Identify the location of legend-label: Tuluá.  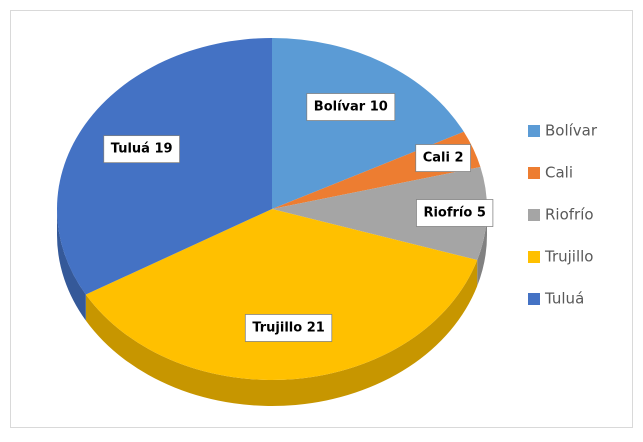
(564, 299).